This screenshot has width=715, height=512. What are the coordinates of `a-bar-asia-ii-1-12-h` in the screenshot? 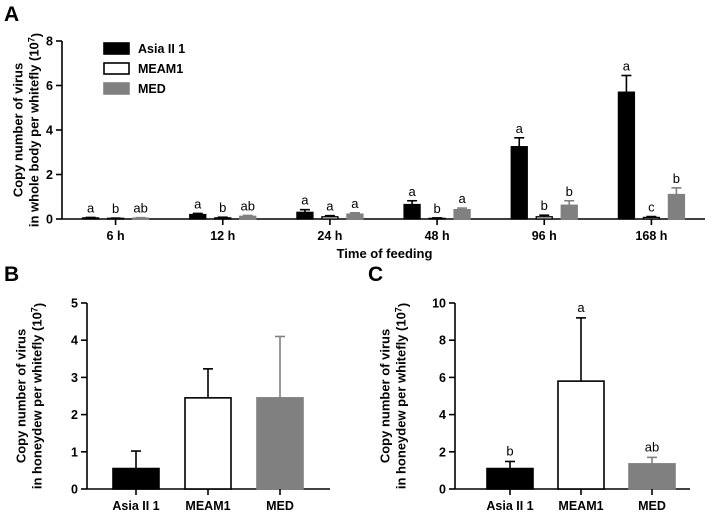 It's located at (198, 216).